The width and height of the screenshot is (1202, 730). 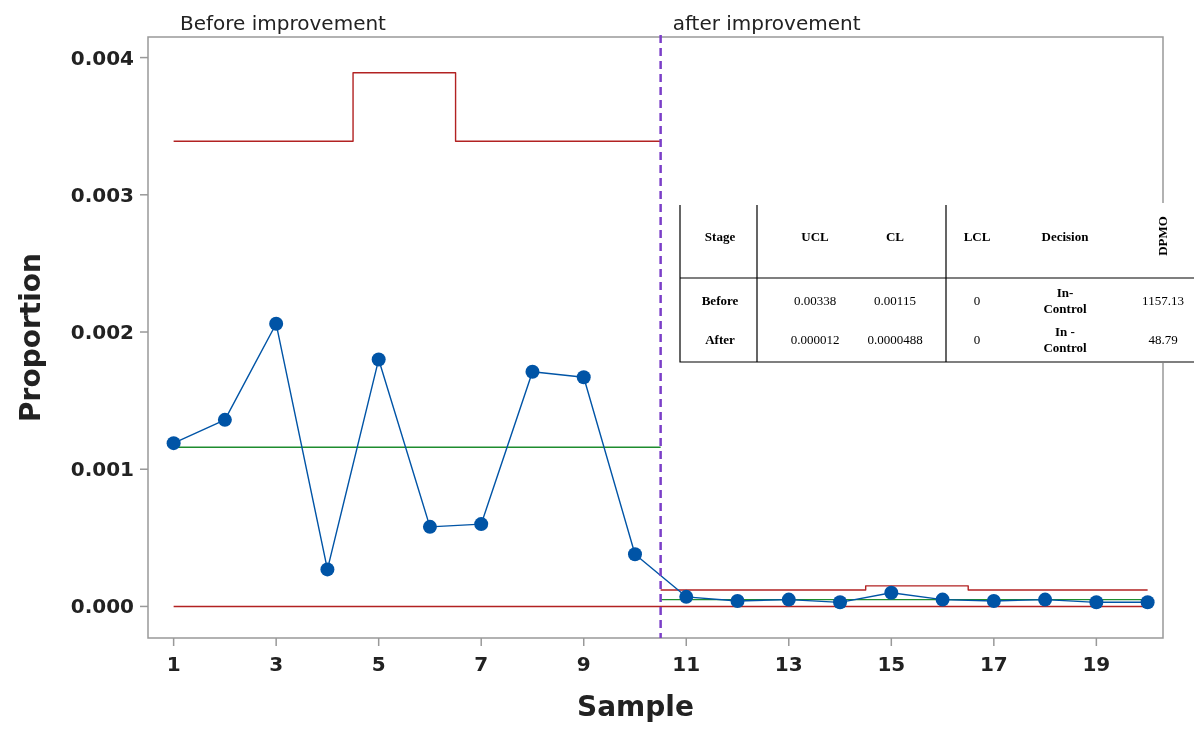 I want to click on annotation: 0.0000488, so click(x=895, y=339).